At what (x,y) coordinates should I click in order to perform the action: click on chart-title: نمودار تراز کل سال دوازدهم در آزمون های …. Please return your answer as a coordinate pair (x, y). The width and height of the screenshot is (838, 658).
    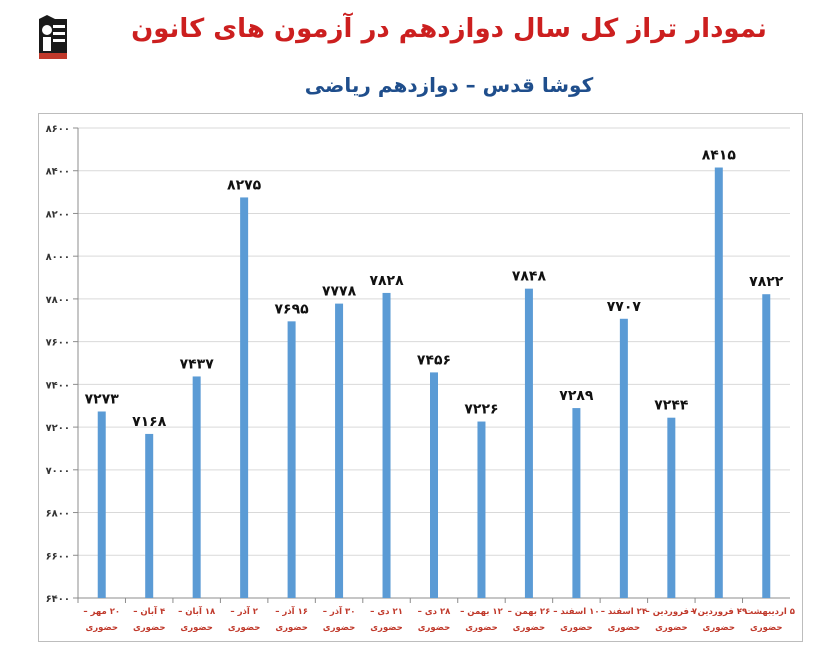
    Looking at the image, I should click on (449, 29).